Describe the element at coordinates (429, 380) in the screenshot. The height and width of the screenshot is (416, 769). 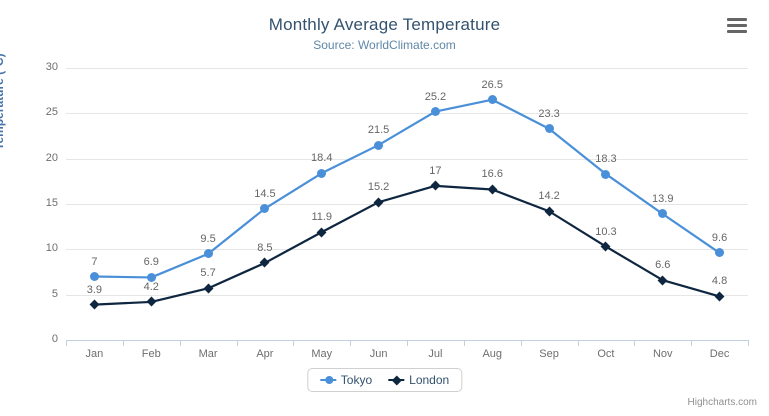
I see `legend-label-london: London` at that location.